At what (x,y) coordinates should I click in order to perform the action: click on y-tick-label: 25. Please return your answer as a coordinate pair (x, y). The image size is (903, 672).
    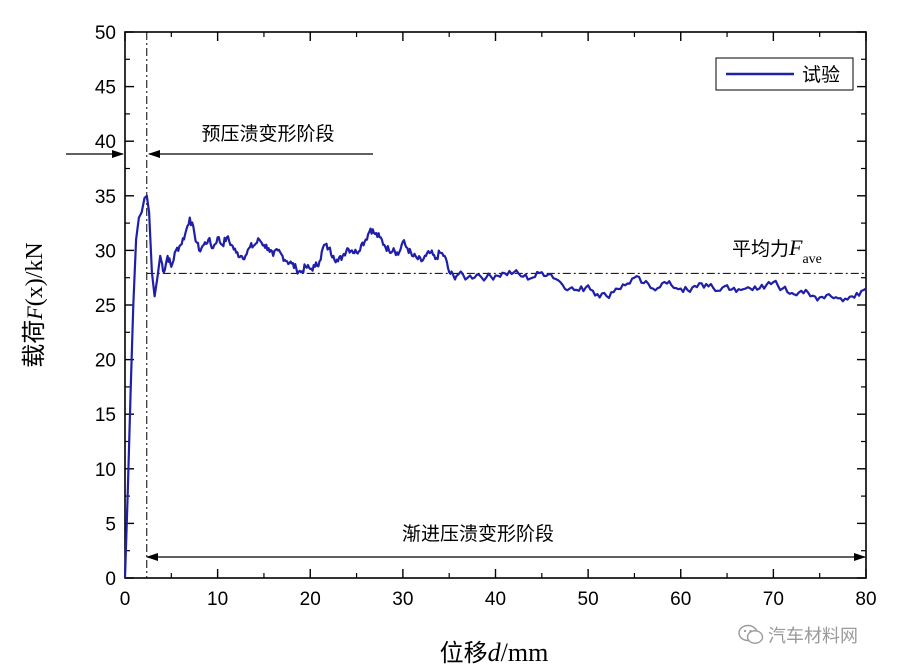
    Looking at the image, I should click on (105, 306).